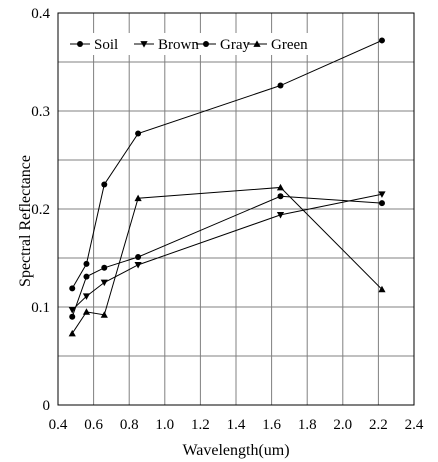 The image size is (438, 462). What do you see at coordinates (47, 406) in the screenshot?
I see `y-tick-label: 0` at bounding box center [47, 406].